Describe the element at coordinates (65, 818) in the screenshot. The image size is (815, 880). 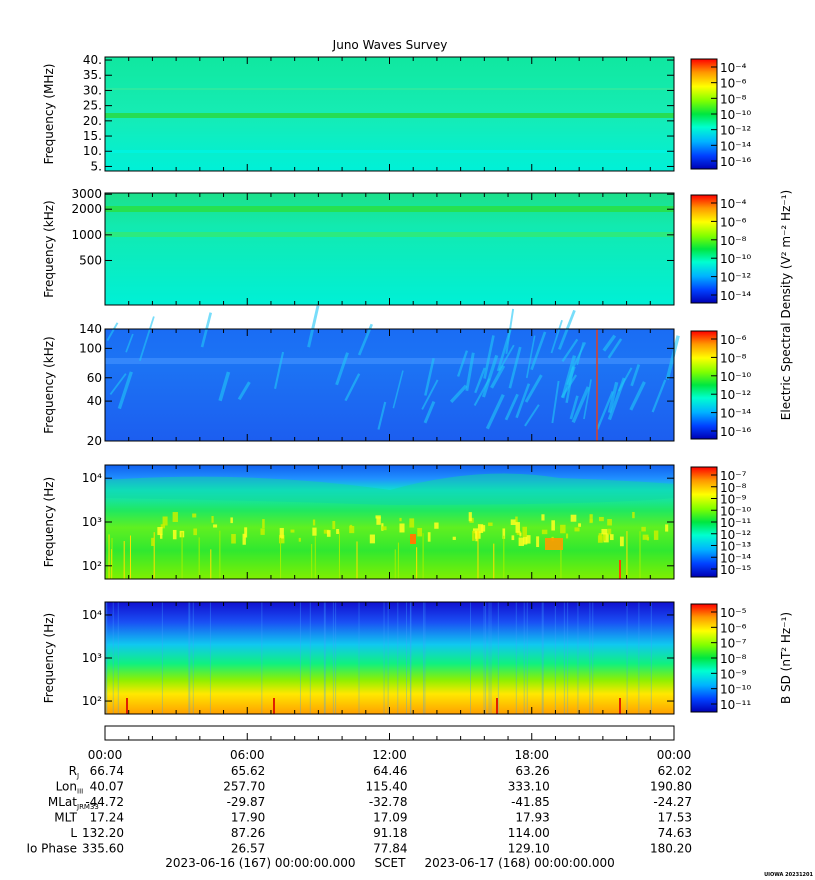
I see `ephemeris-row-label: MLT` at that location.